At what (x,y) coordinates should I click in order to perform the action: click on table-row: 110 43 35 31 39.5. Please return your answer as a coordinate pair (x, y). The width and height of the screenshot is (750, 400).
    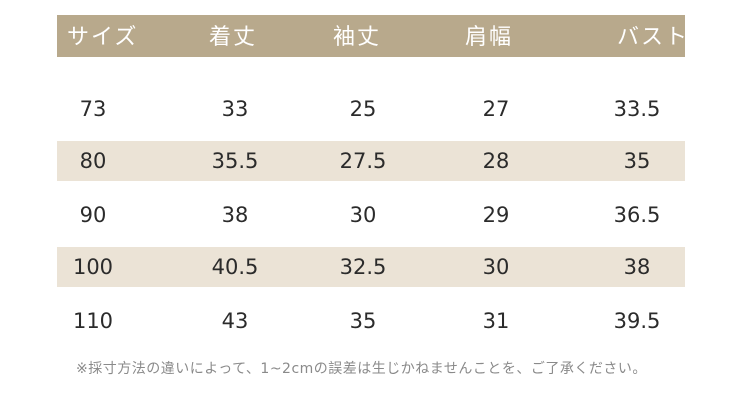
    Looking at the image, I should click on (371, 320).